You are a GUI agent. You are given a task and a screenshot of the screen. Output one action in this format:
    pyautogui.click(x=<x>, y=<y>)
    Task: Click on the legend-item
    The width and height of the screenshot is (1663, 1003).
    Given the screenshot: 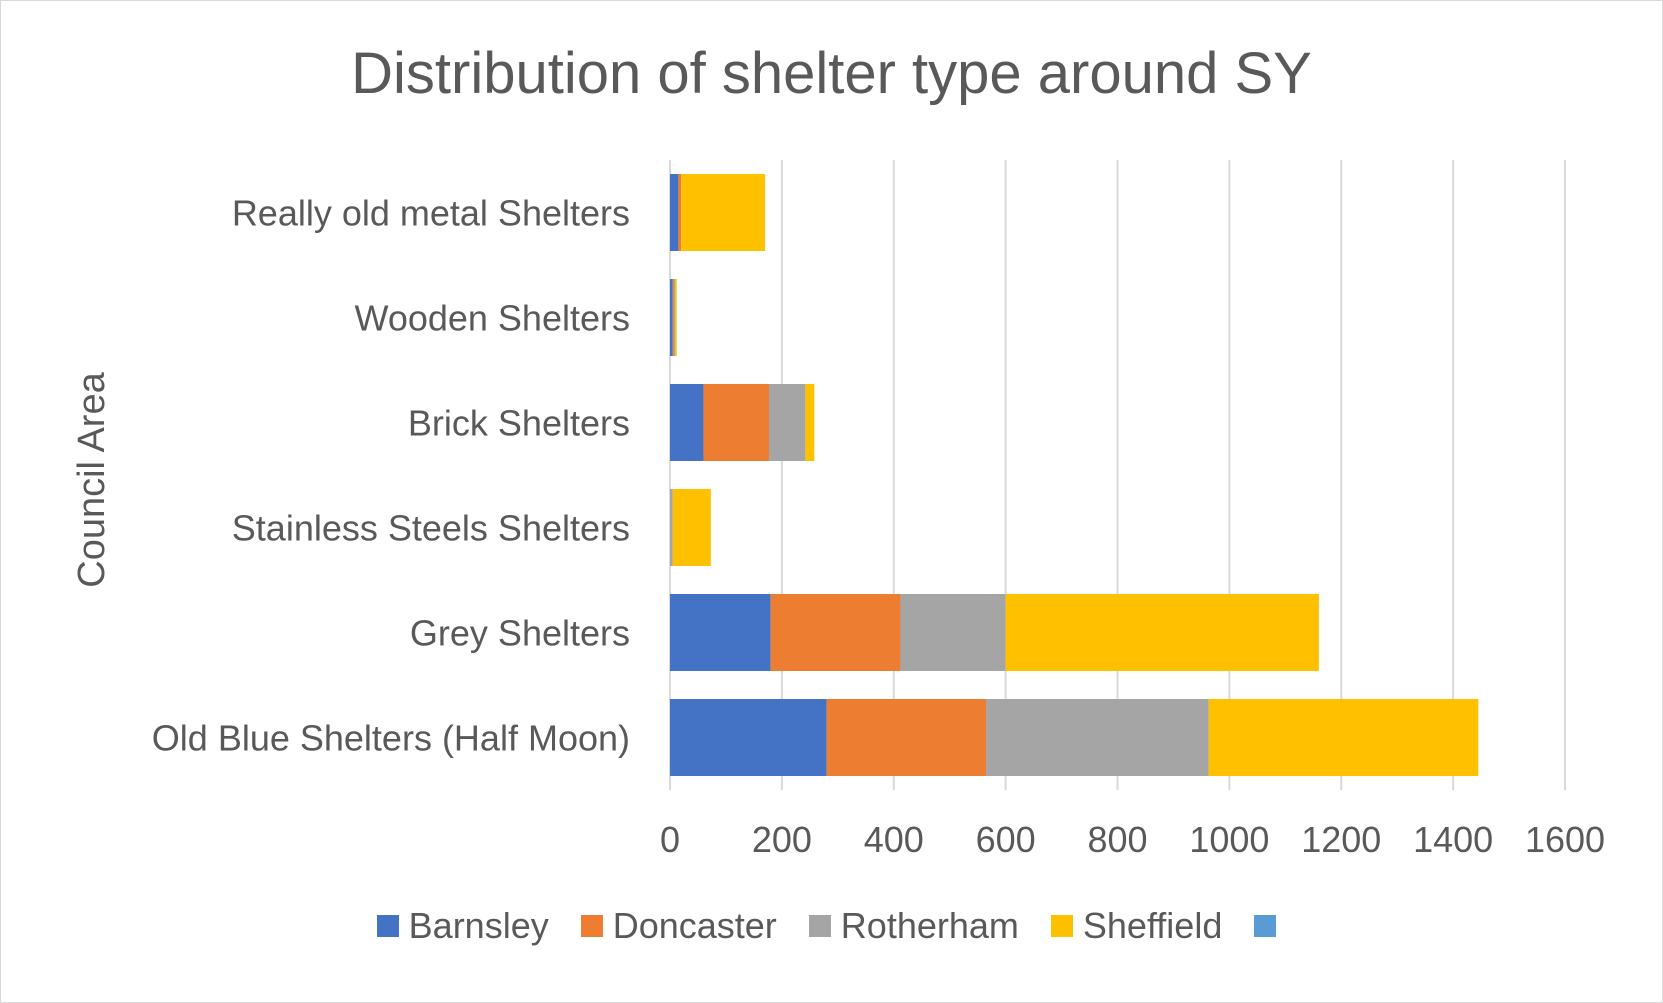 What is the action you would take?
    pyautogui.click(x=1270, y=926)
    